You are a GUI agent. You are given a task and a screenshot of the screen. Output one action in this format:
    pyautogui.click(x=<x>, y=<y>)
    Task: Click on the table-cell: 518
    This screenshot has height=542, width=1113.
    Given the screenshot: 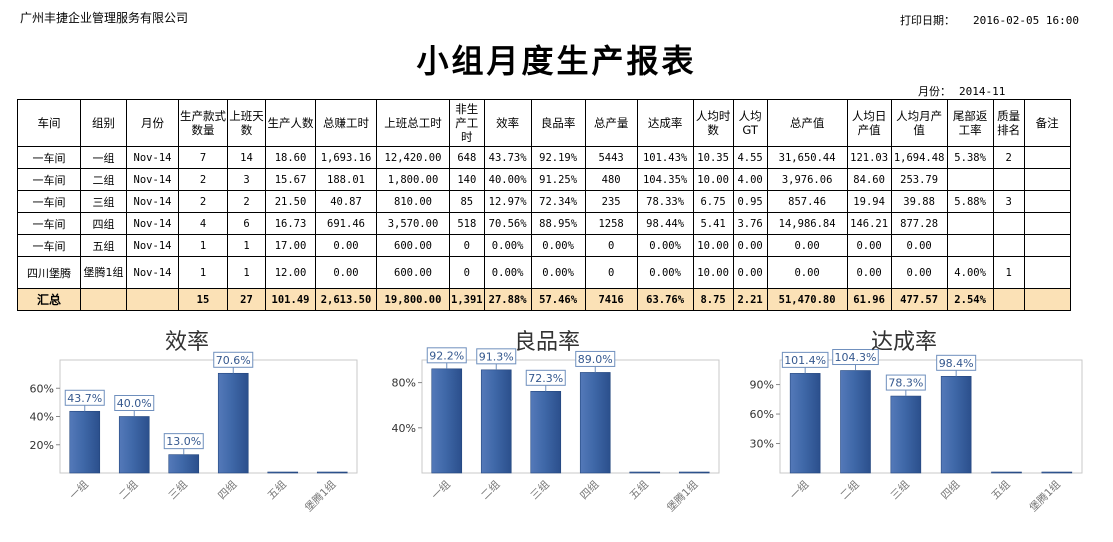 What is the action you would take?
    pyautogui.click(x=467, y=223)
    